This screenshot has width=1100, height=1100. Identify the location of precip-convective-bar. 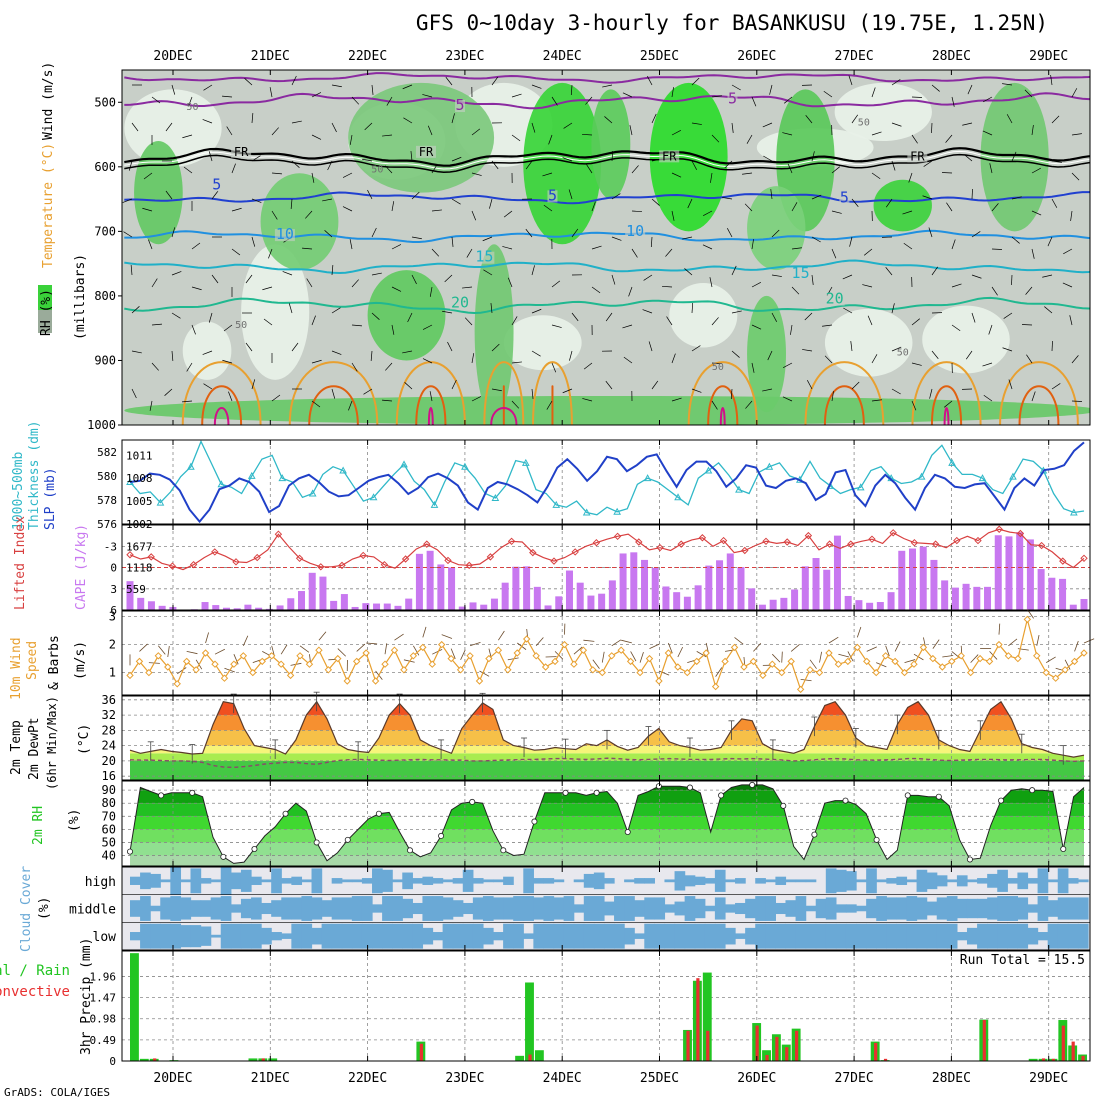
(757, 1043).